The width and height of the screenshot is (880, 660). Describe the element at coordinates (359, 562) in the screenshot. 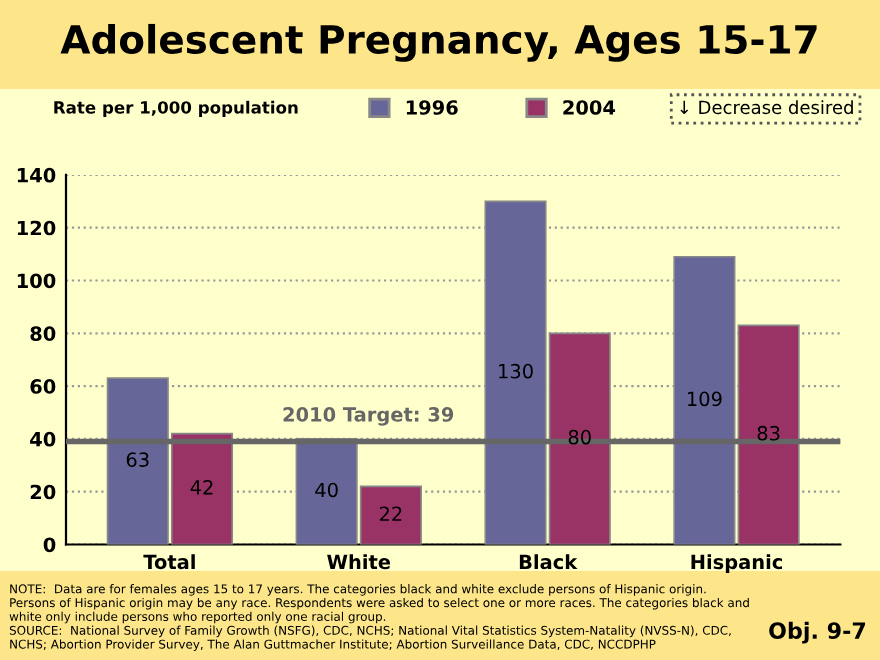

I see `x-tick-label: White` at that location.